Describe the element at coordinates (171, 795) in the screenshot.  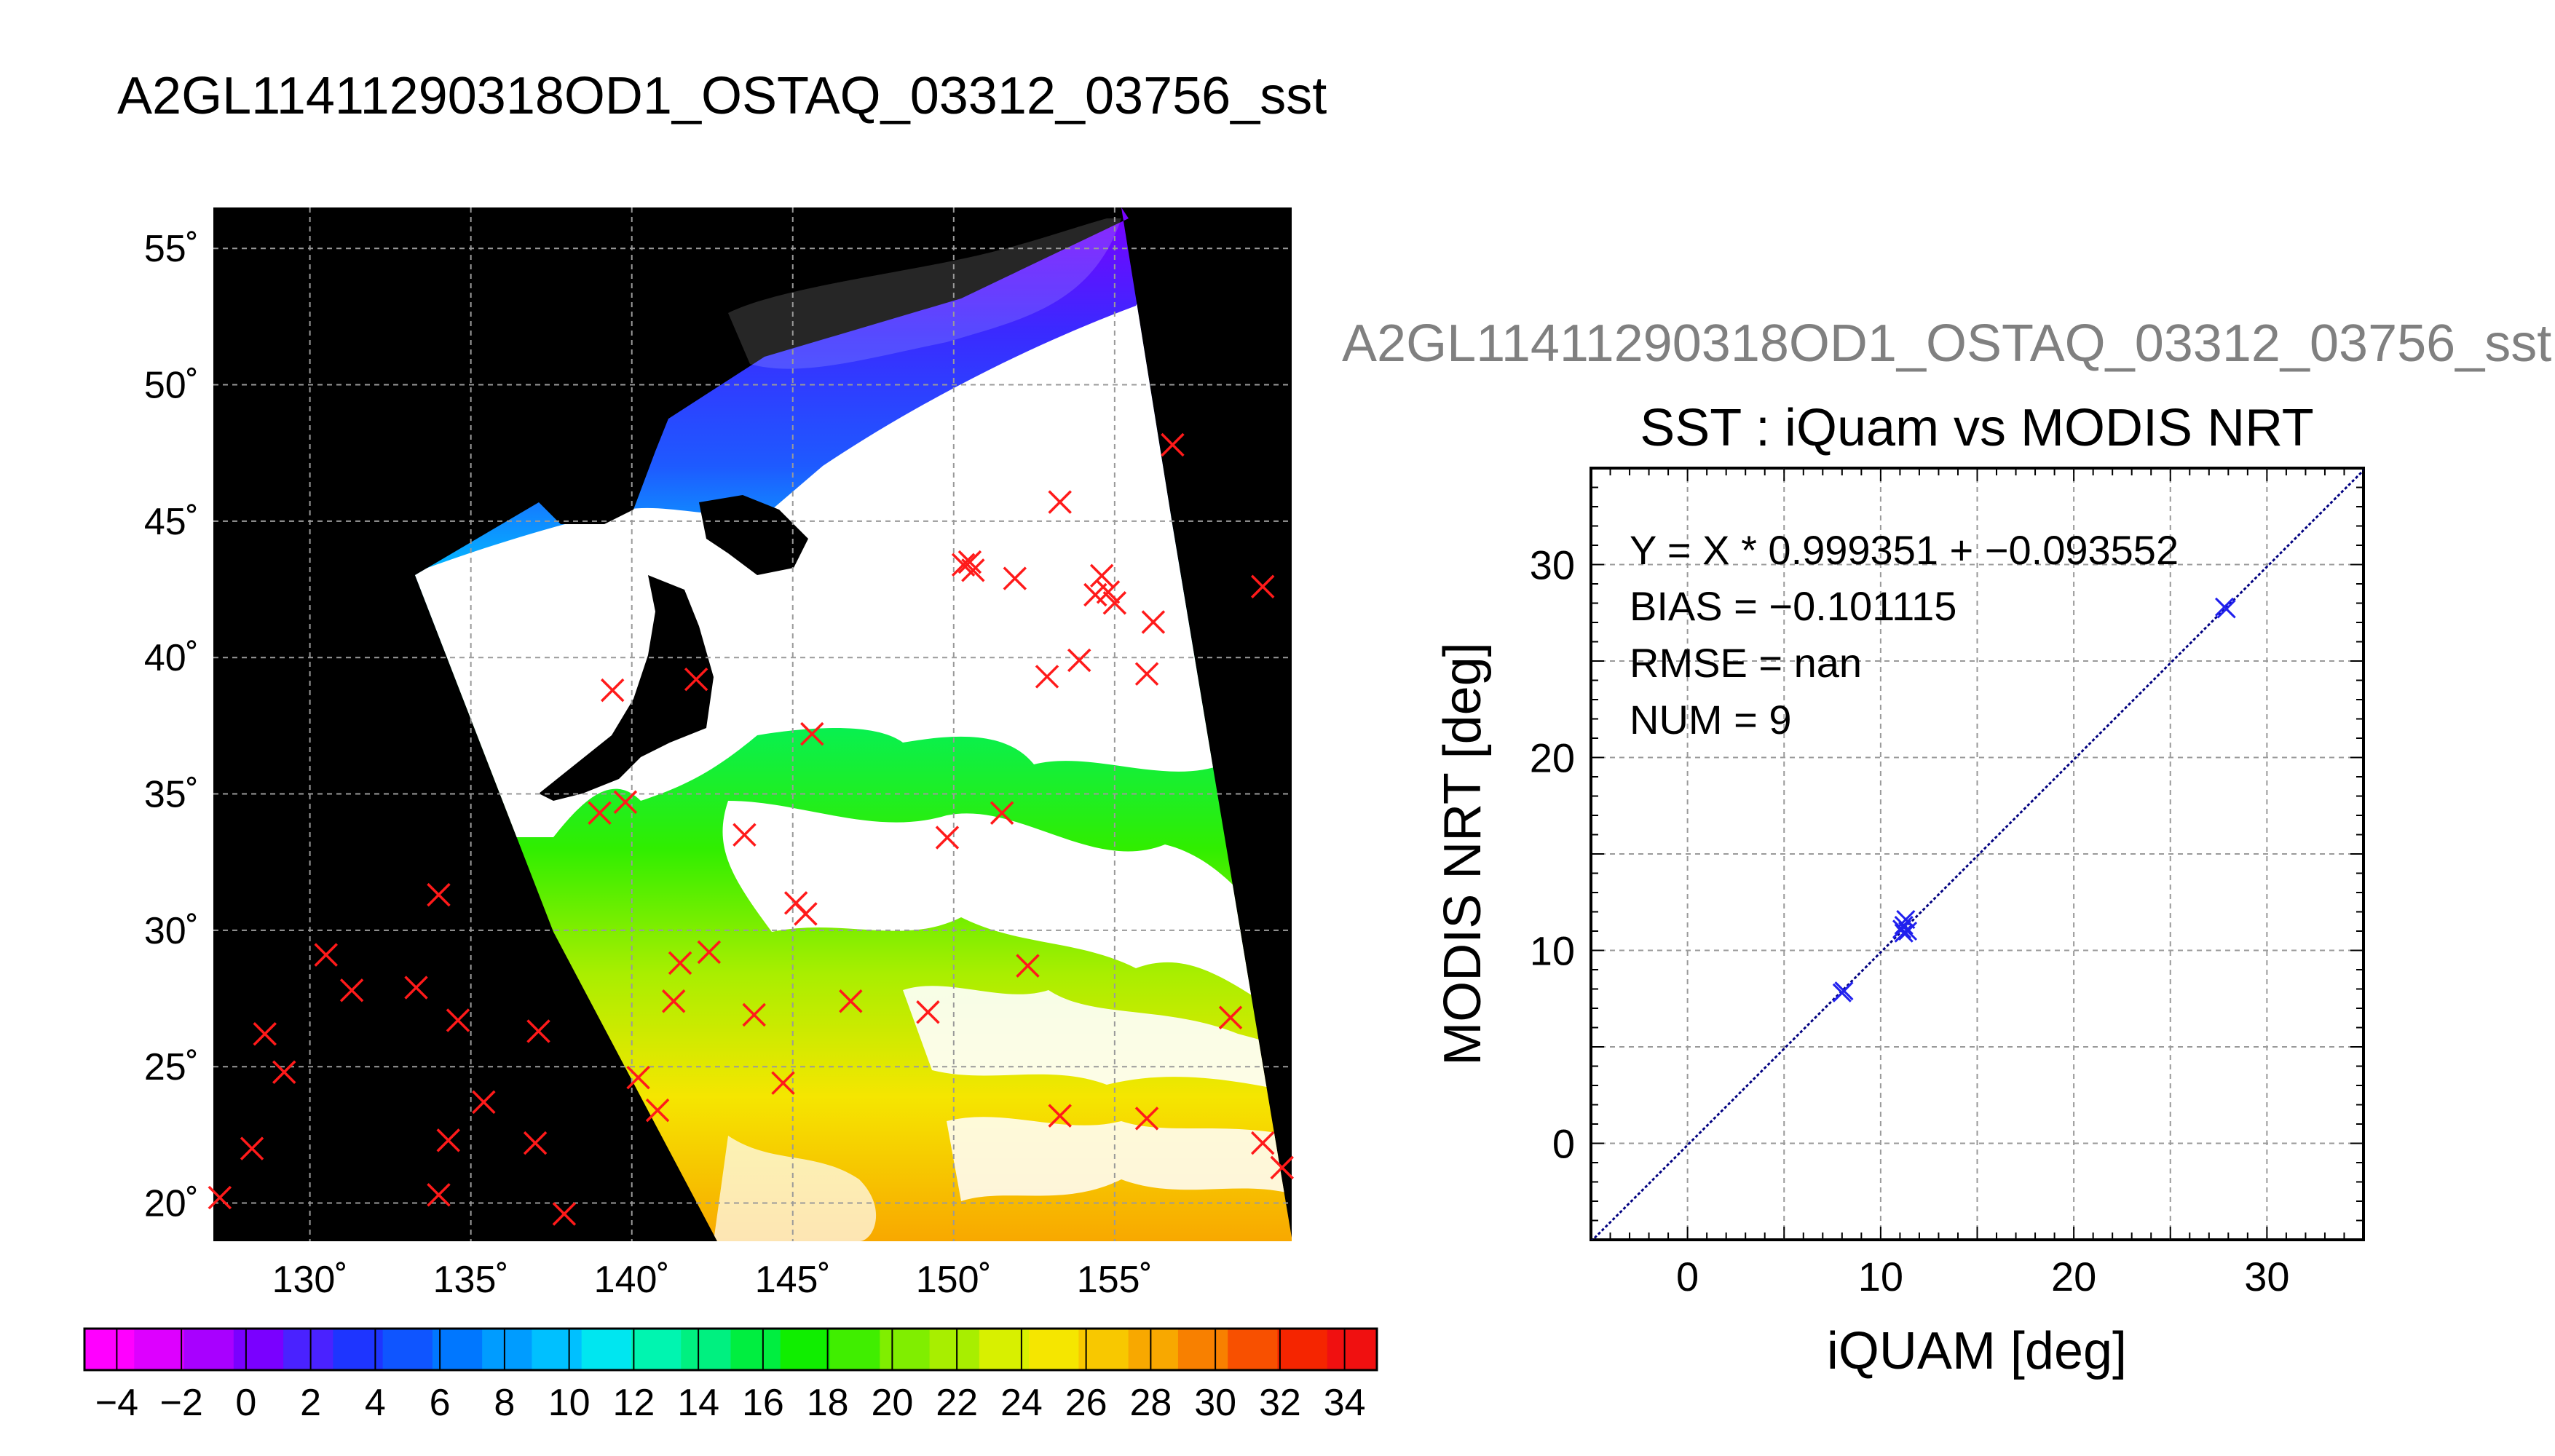
I see `map-lat-tick-label: 35˚` at that location.